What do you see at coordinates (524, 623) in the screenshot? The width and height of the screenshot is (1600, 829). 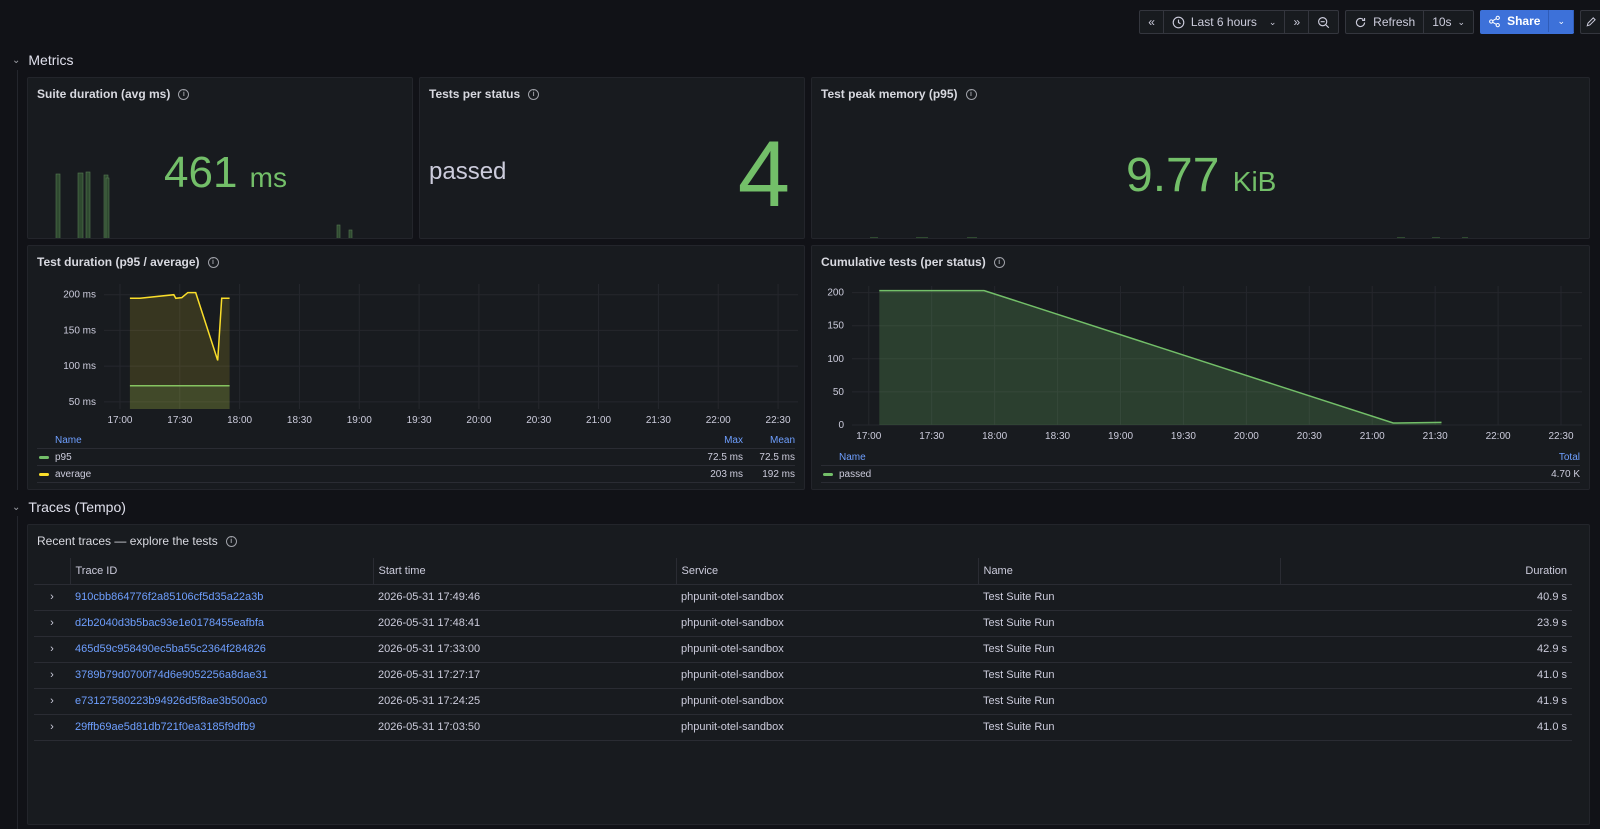 I see `trace-start-time: 2026-05-31 17:48:41` at bounding box center [524, 623].